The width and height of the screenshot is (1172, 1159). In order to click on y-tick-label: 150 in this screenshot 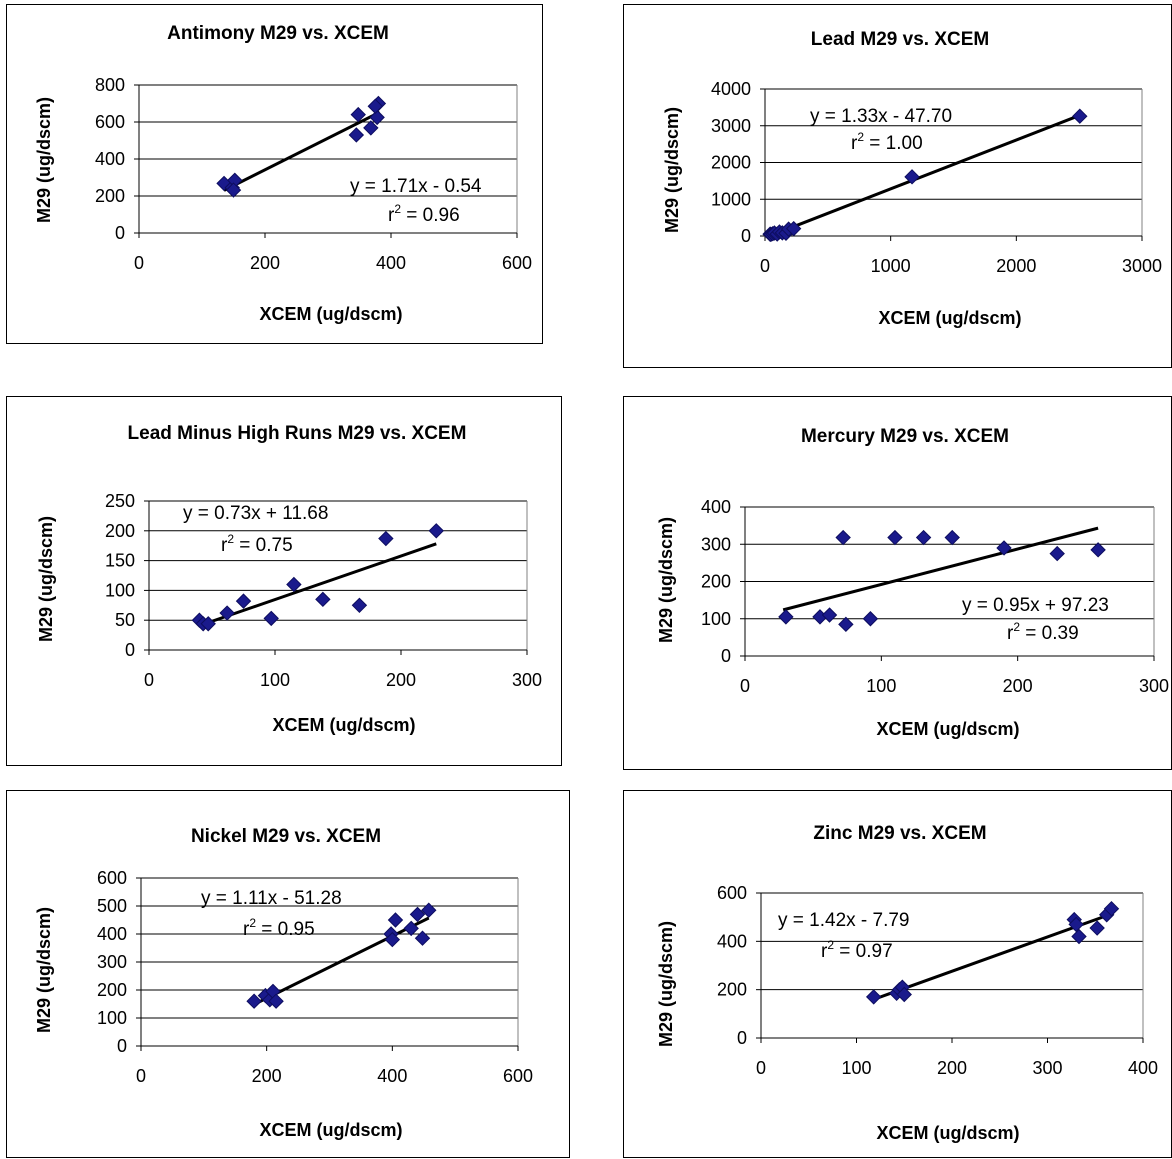, I will do `click(120, 561)`.